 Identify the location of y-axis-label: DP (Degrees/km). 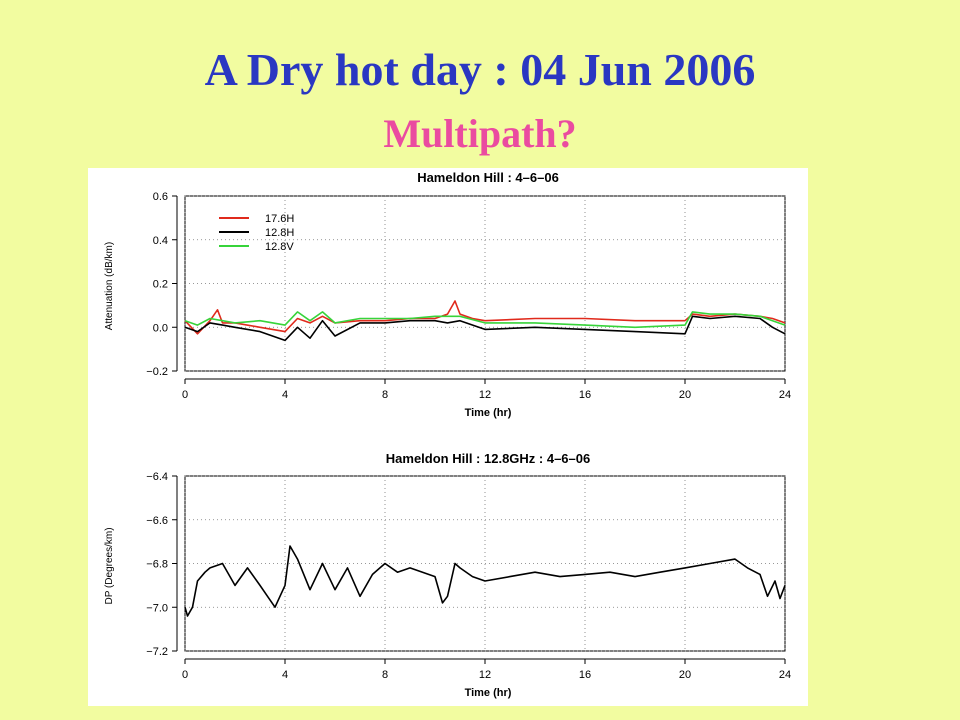
(109, 565).